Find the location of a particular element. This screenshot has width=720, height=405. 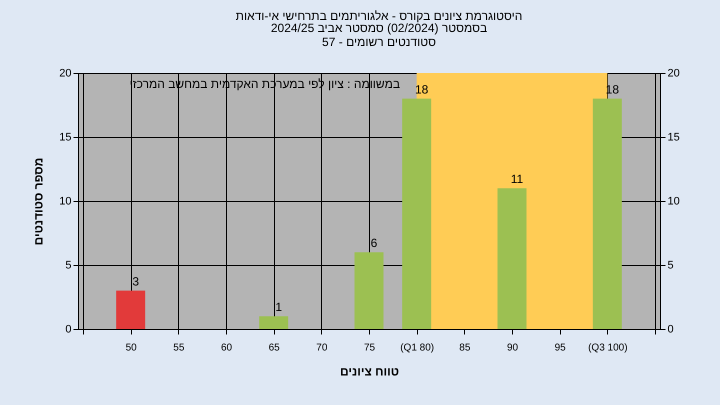

y2-tick-label: 20 is located at coordinates (674, 74).